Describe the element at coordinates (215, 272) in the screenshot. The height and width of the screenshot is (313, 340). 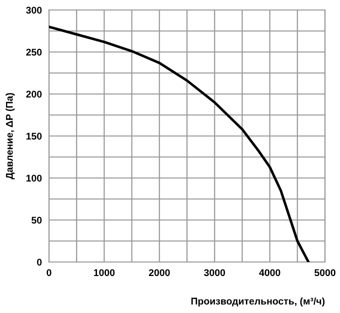
I see `x-tick-label: 3000` at that location.